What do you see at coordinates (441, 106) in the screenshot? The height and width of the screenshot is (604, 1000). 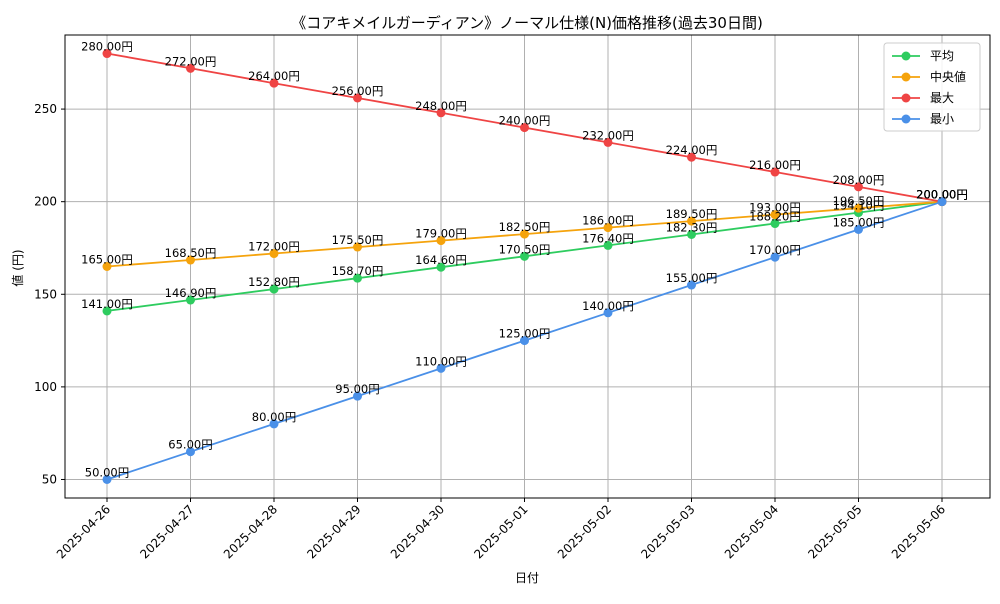 I see `data-label: 248.00円` at bounding box center [441, 106].